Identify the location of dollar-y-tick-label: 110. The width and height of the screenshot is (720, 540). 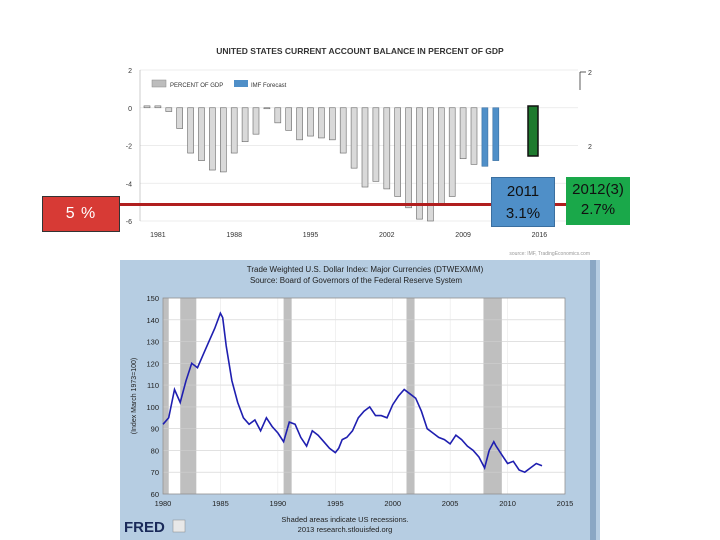
(153, 385).